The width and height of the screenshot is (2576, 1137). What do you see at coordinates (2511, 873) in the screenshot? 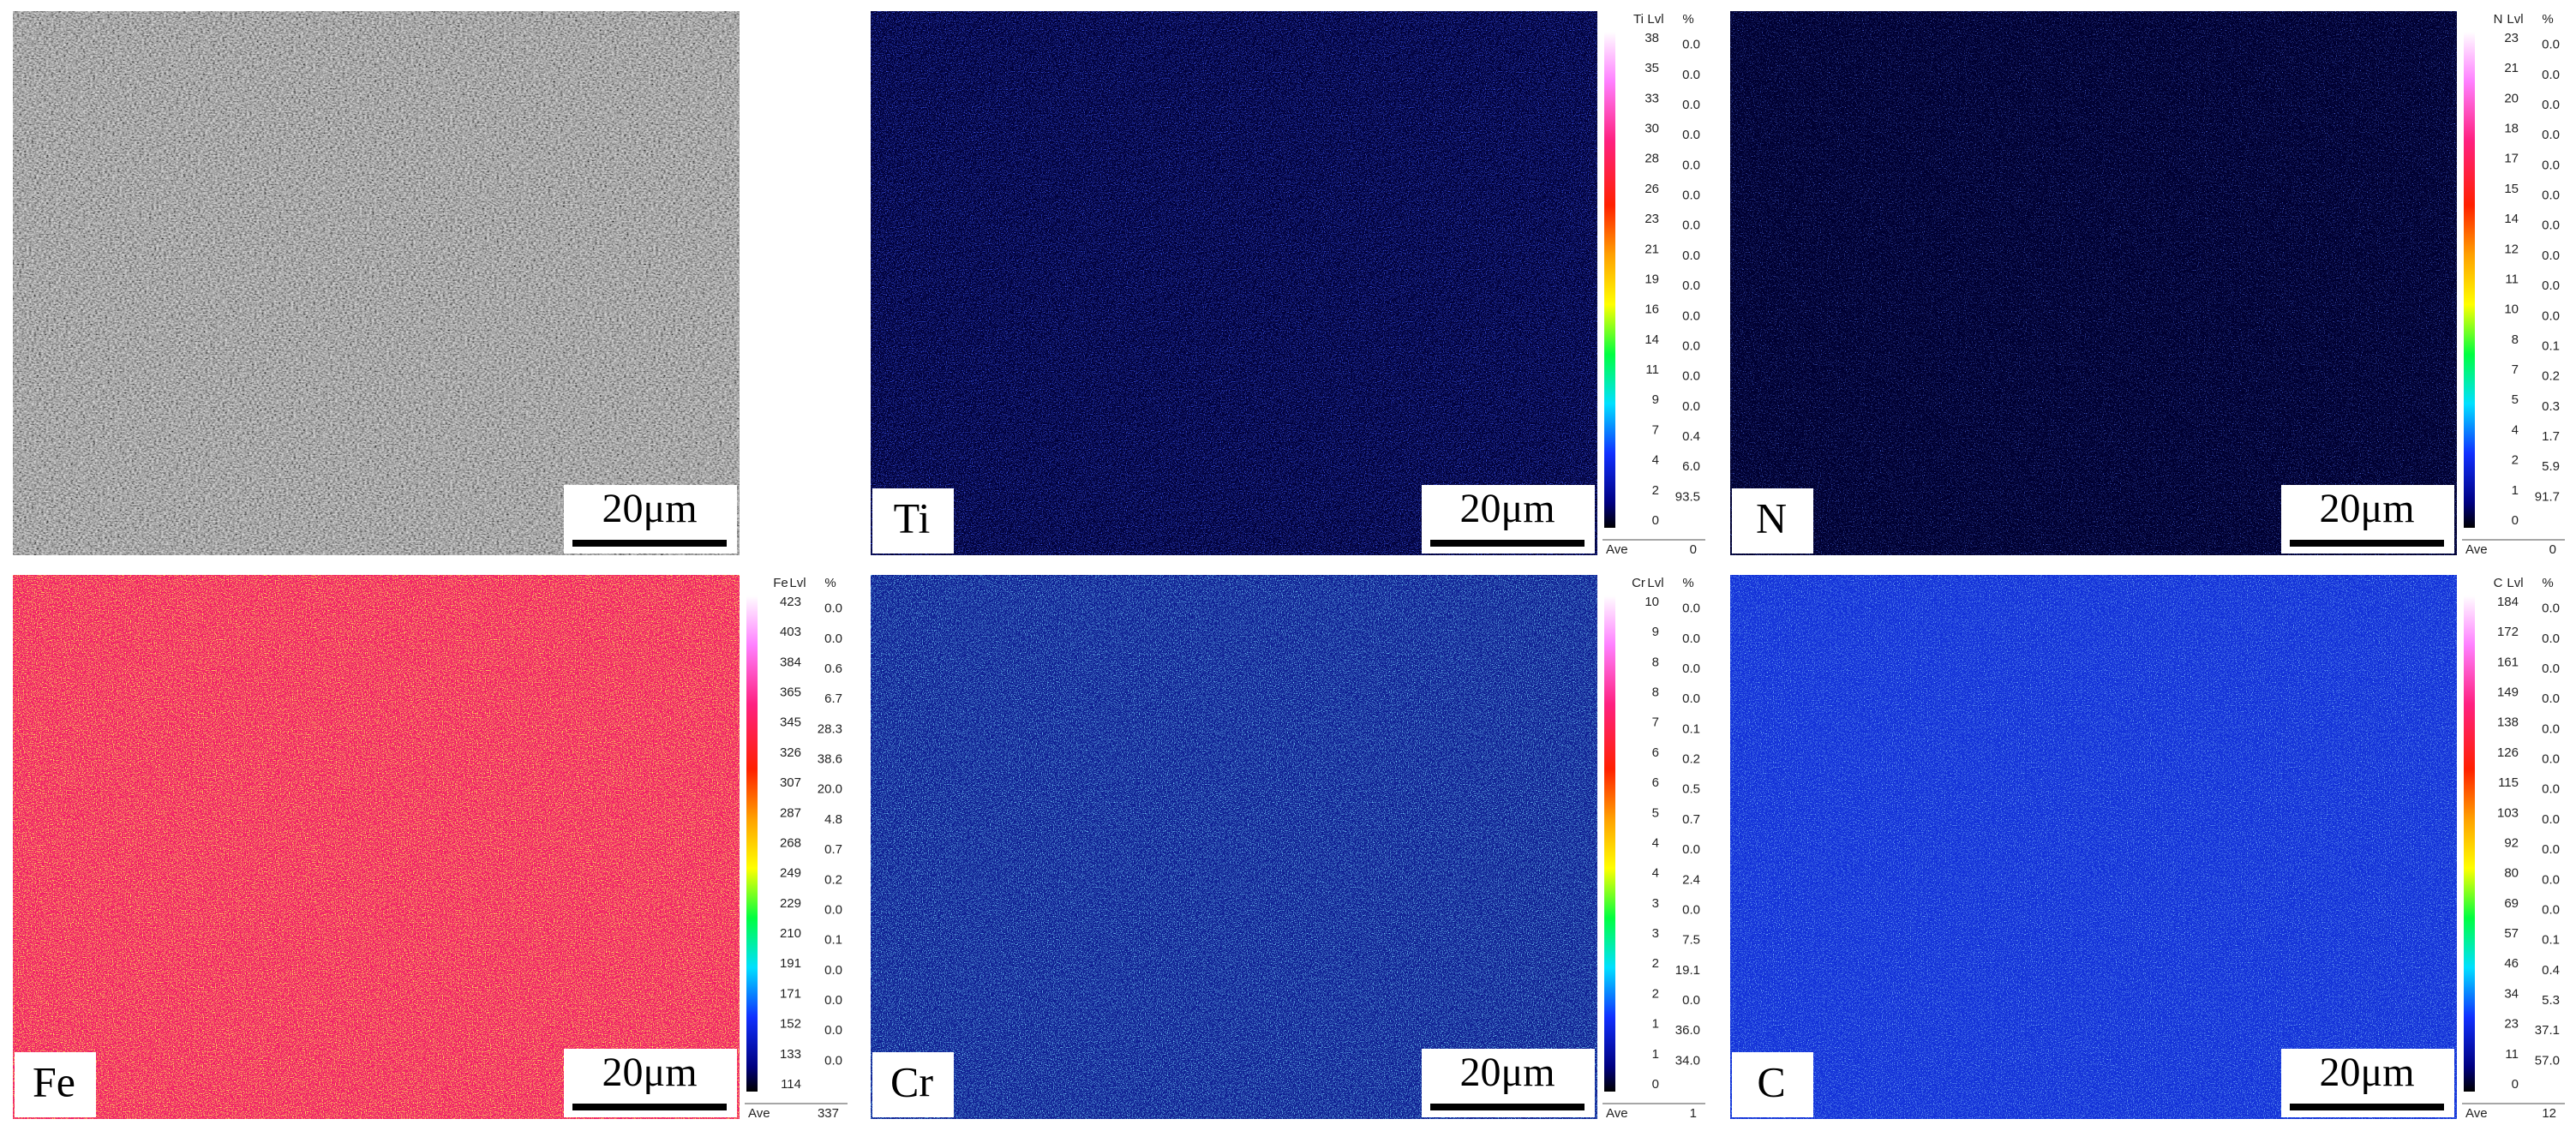
I see `level-label: 80` at bounding box center [2511, 873].